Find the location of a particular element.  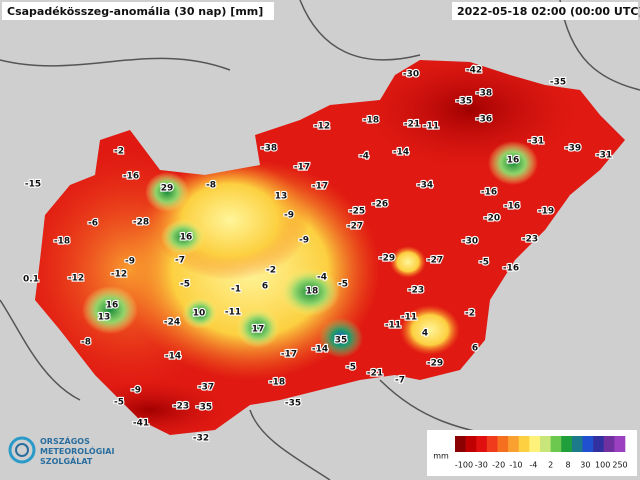

legend-tick: 30 is located at coordinates (585, 465).